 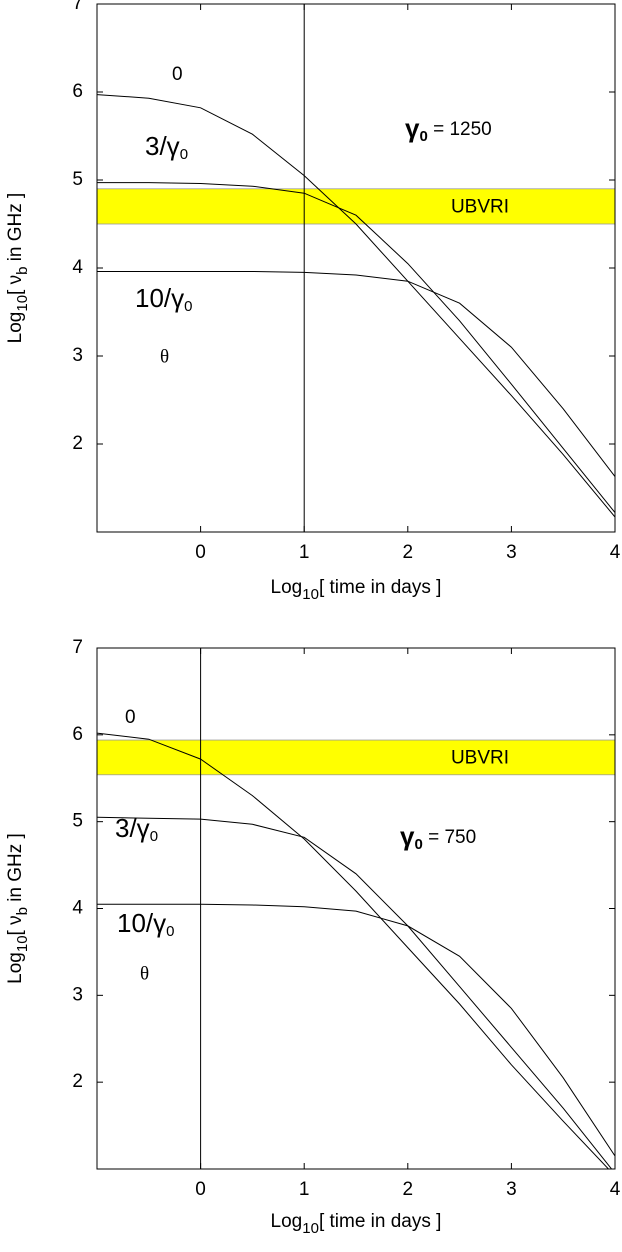 I want to click on gamma-label: γ0 = 1250, so click(x=448, y=129).